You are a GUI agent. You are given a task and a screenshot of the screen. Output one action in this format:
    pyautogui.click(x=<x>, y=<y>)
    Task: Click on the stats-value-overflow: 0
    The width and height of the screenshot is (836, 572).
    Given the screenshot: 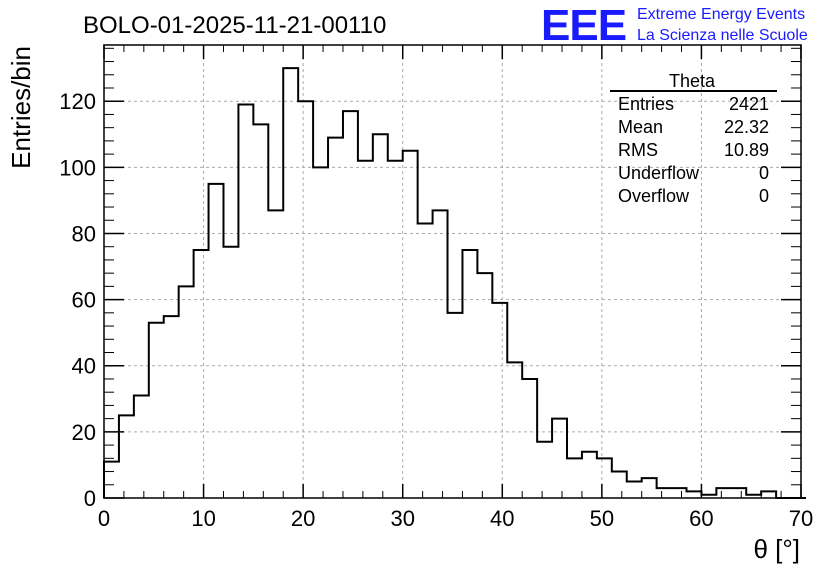 What is the action you would take?
    pyautogui.click(x=764, y=196)
    